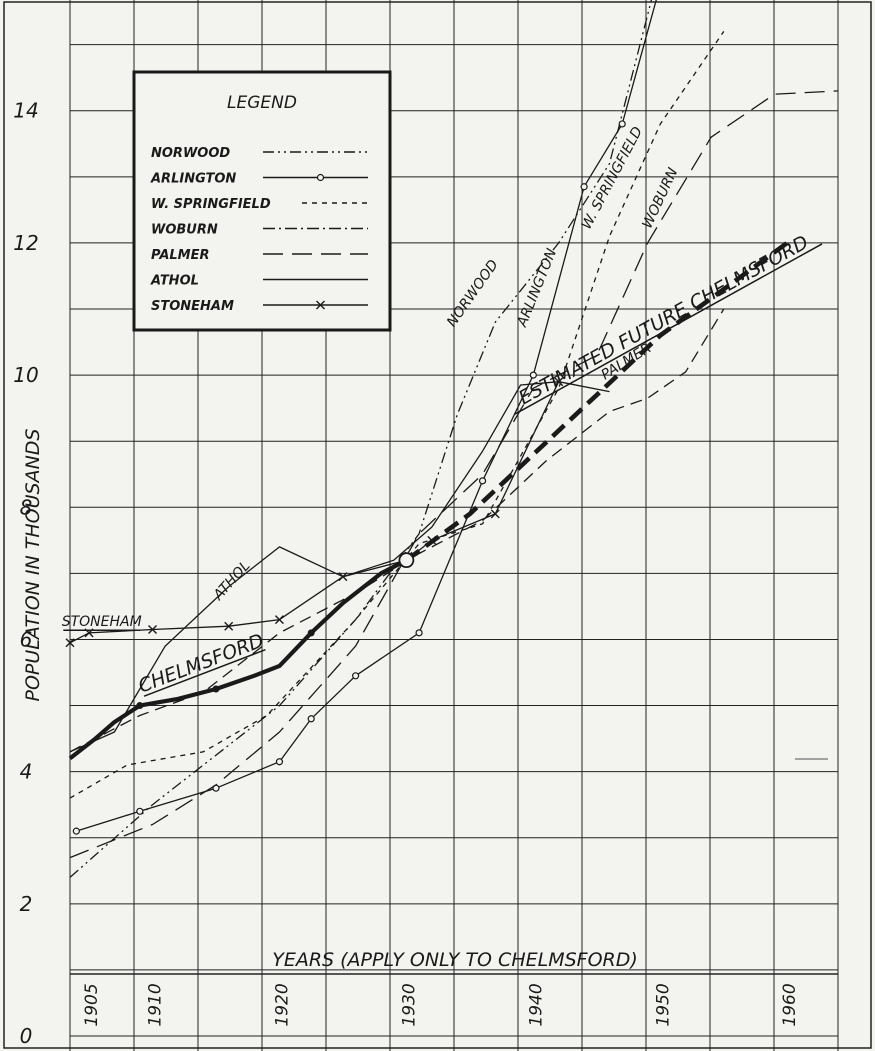 The height and width of the screenshot is (1051, 875). I want to click on y-axis-label: POPULATION IN THOUSANDS, so click(33, 565).